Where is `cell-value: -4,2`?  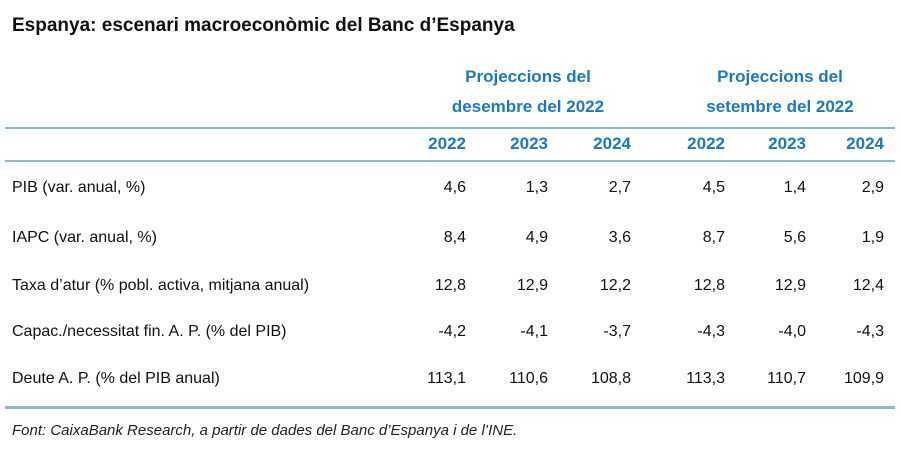 cell-value: -4,2 is located at coordinates (452, 331).